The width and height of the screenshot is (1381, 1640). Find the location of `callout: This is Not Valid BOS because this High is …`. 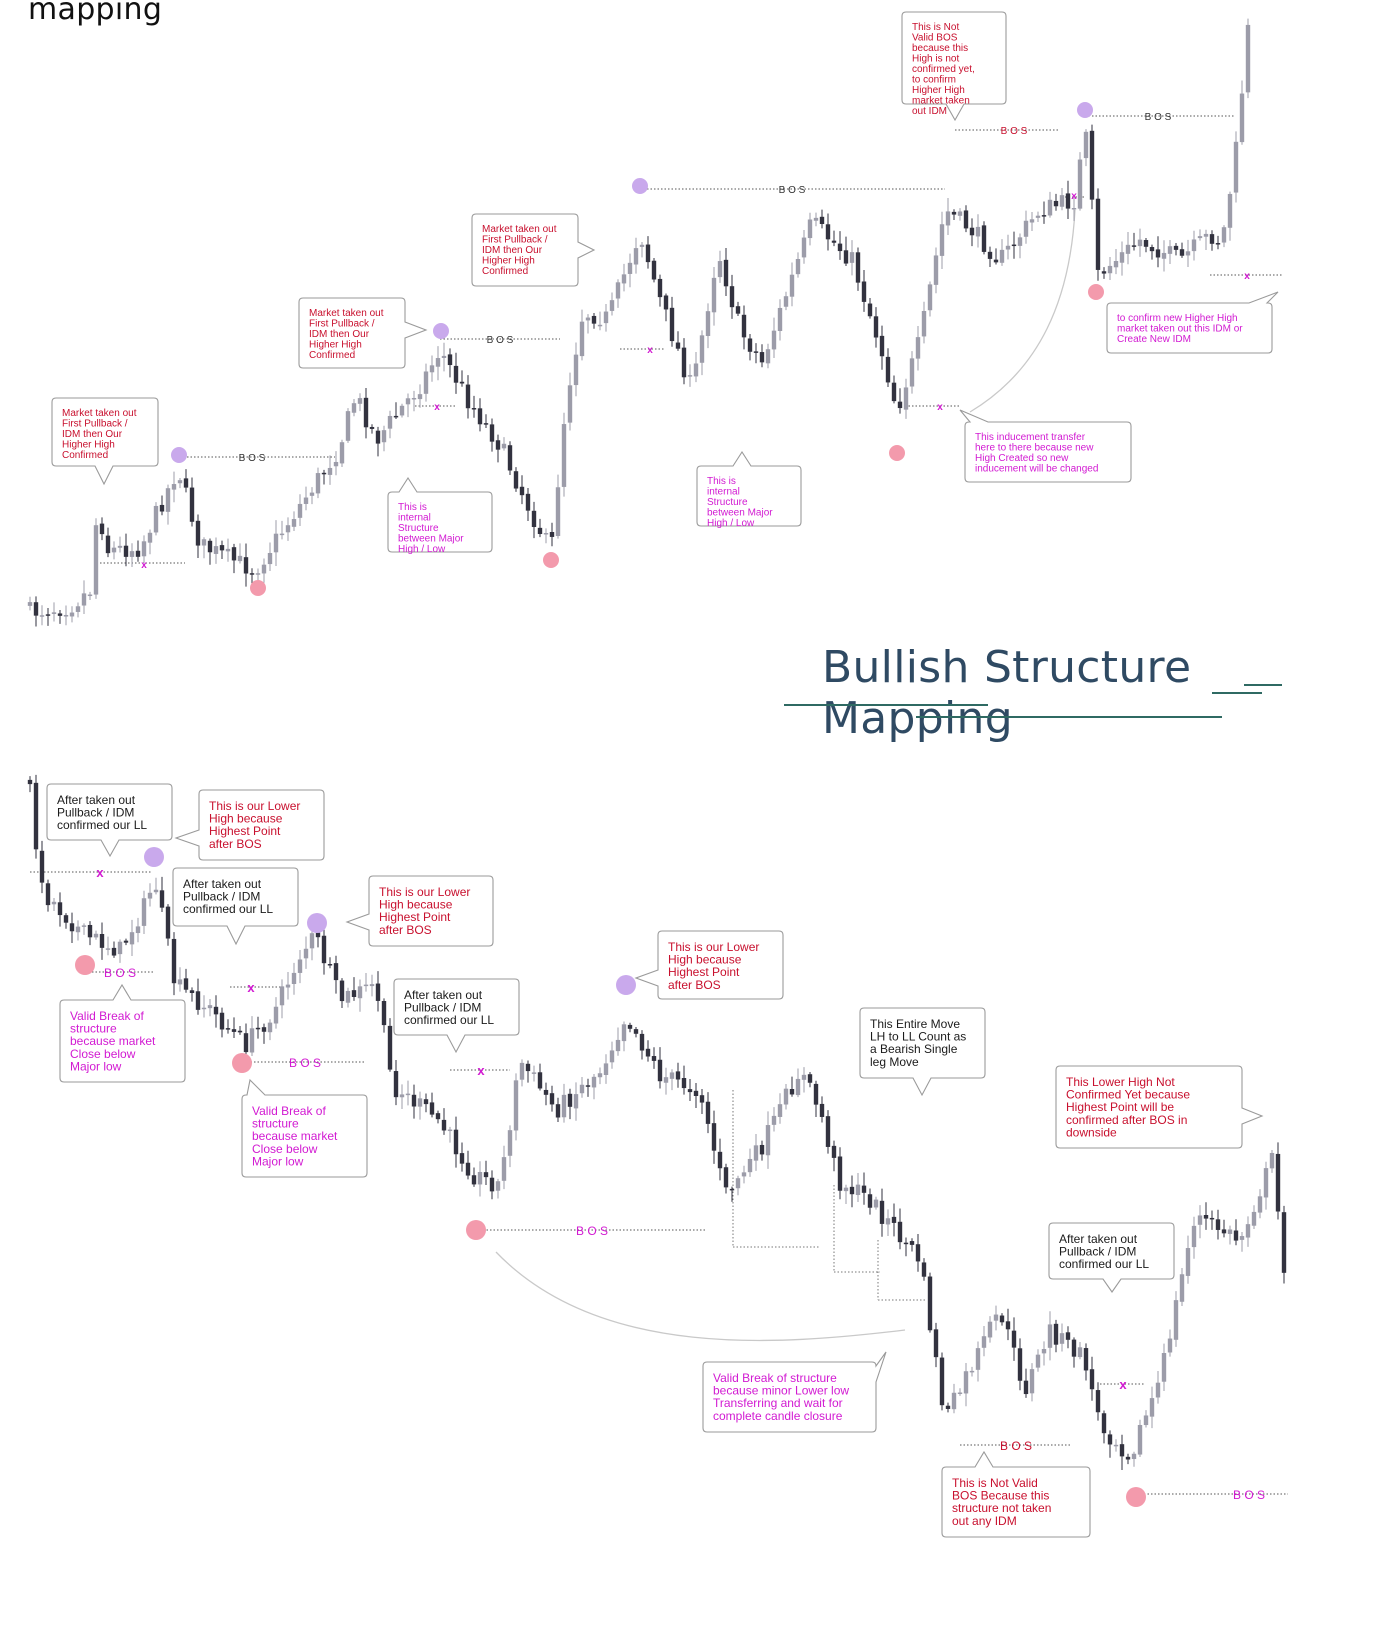

callout: This is Not Valid BOS because this High is … is located at coordinates (954, 66).